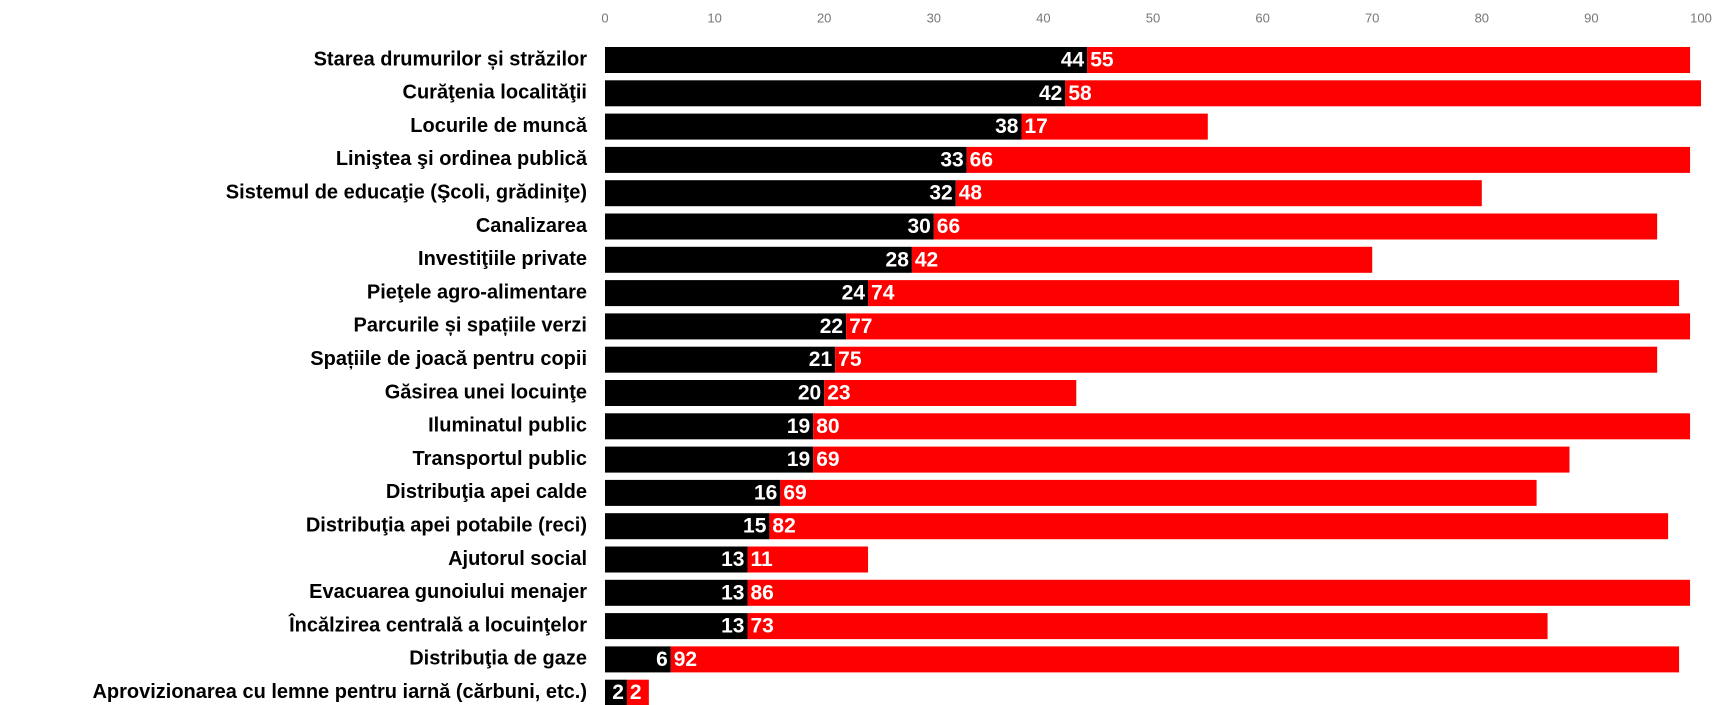 This screenshot has width=1731, height=705. Describe the element at coordinates (761, 592) in the screenshot. I see `value-label: 86` at that location.